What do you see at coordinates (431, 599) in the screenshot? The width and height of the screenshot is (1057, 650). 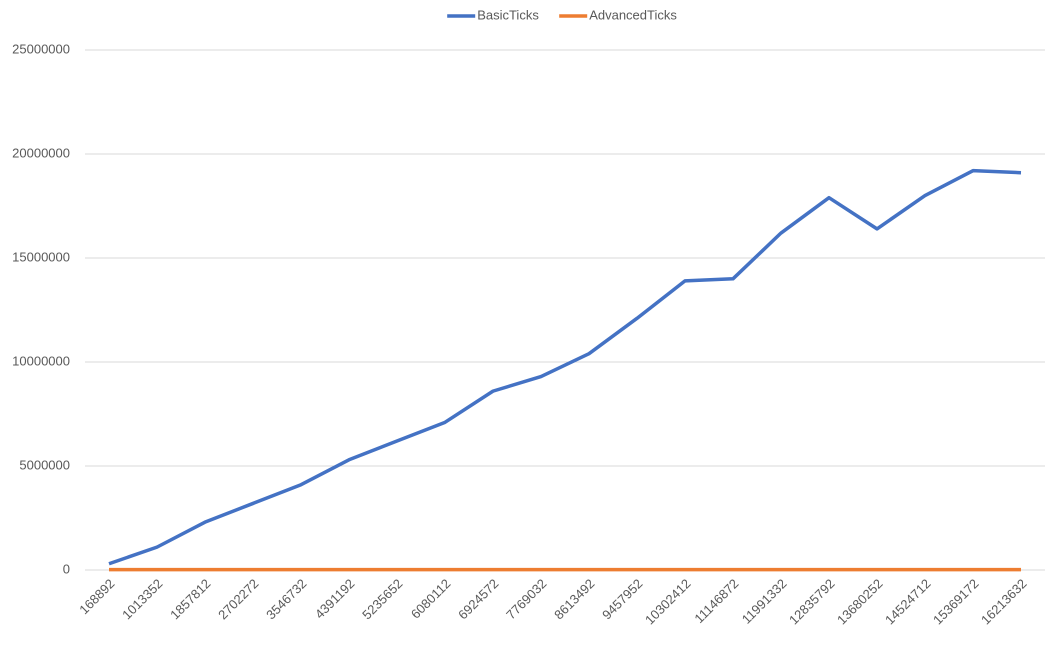 I see `x-tick-label: 6080112` at bounding box center [431, 599].